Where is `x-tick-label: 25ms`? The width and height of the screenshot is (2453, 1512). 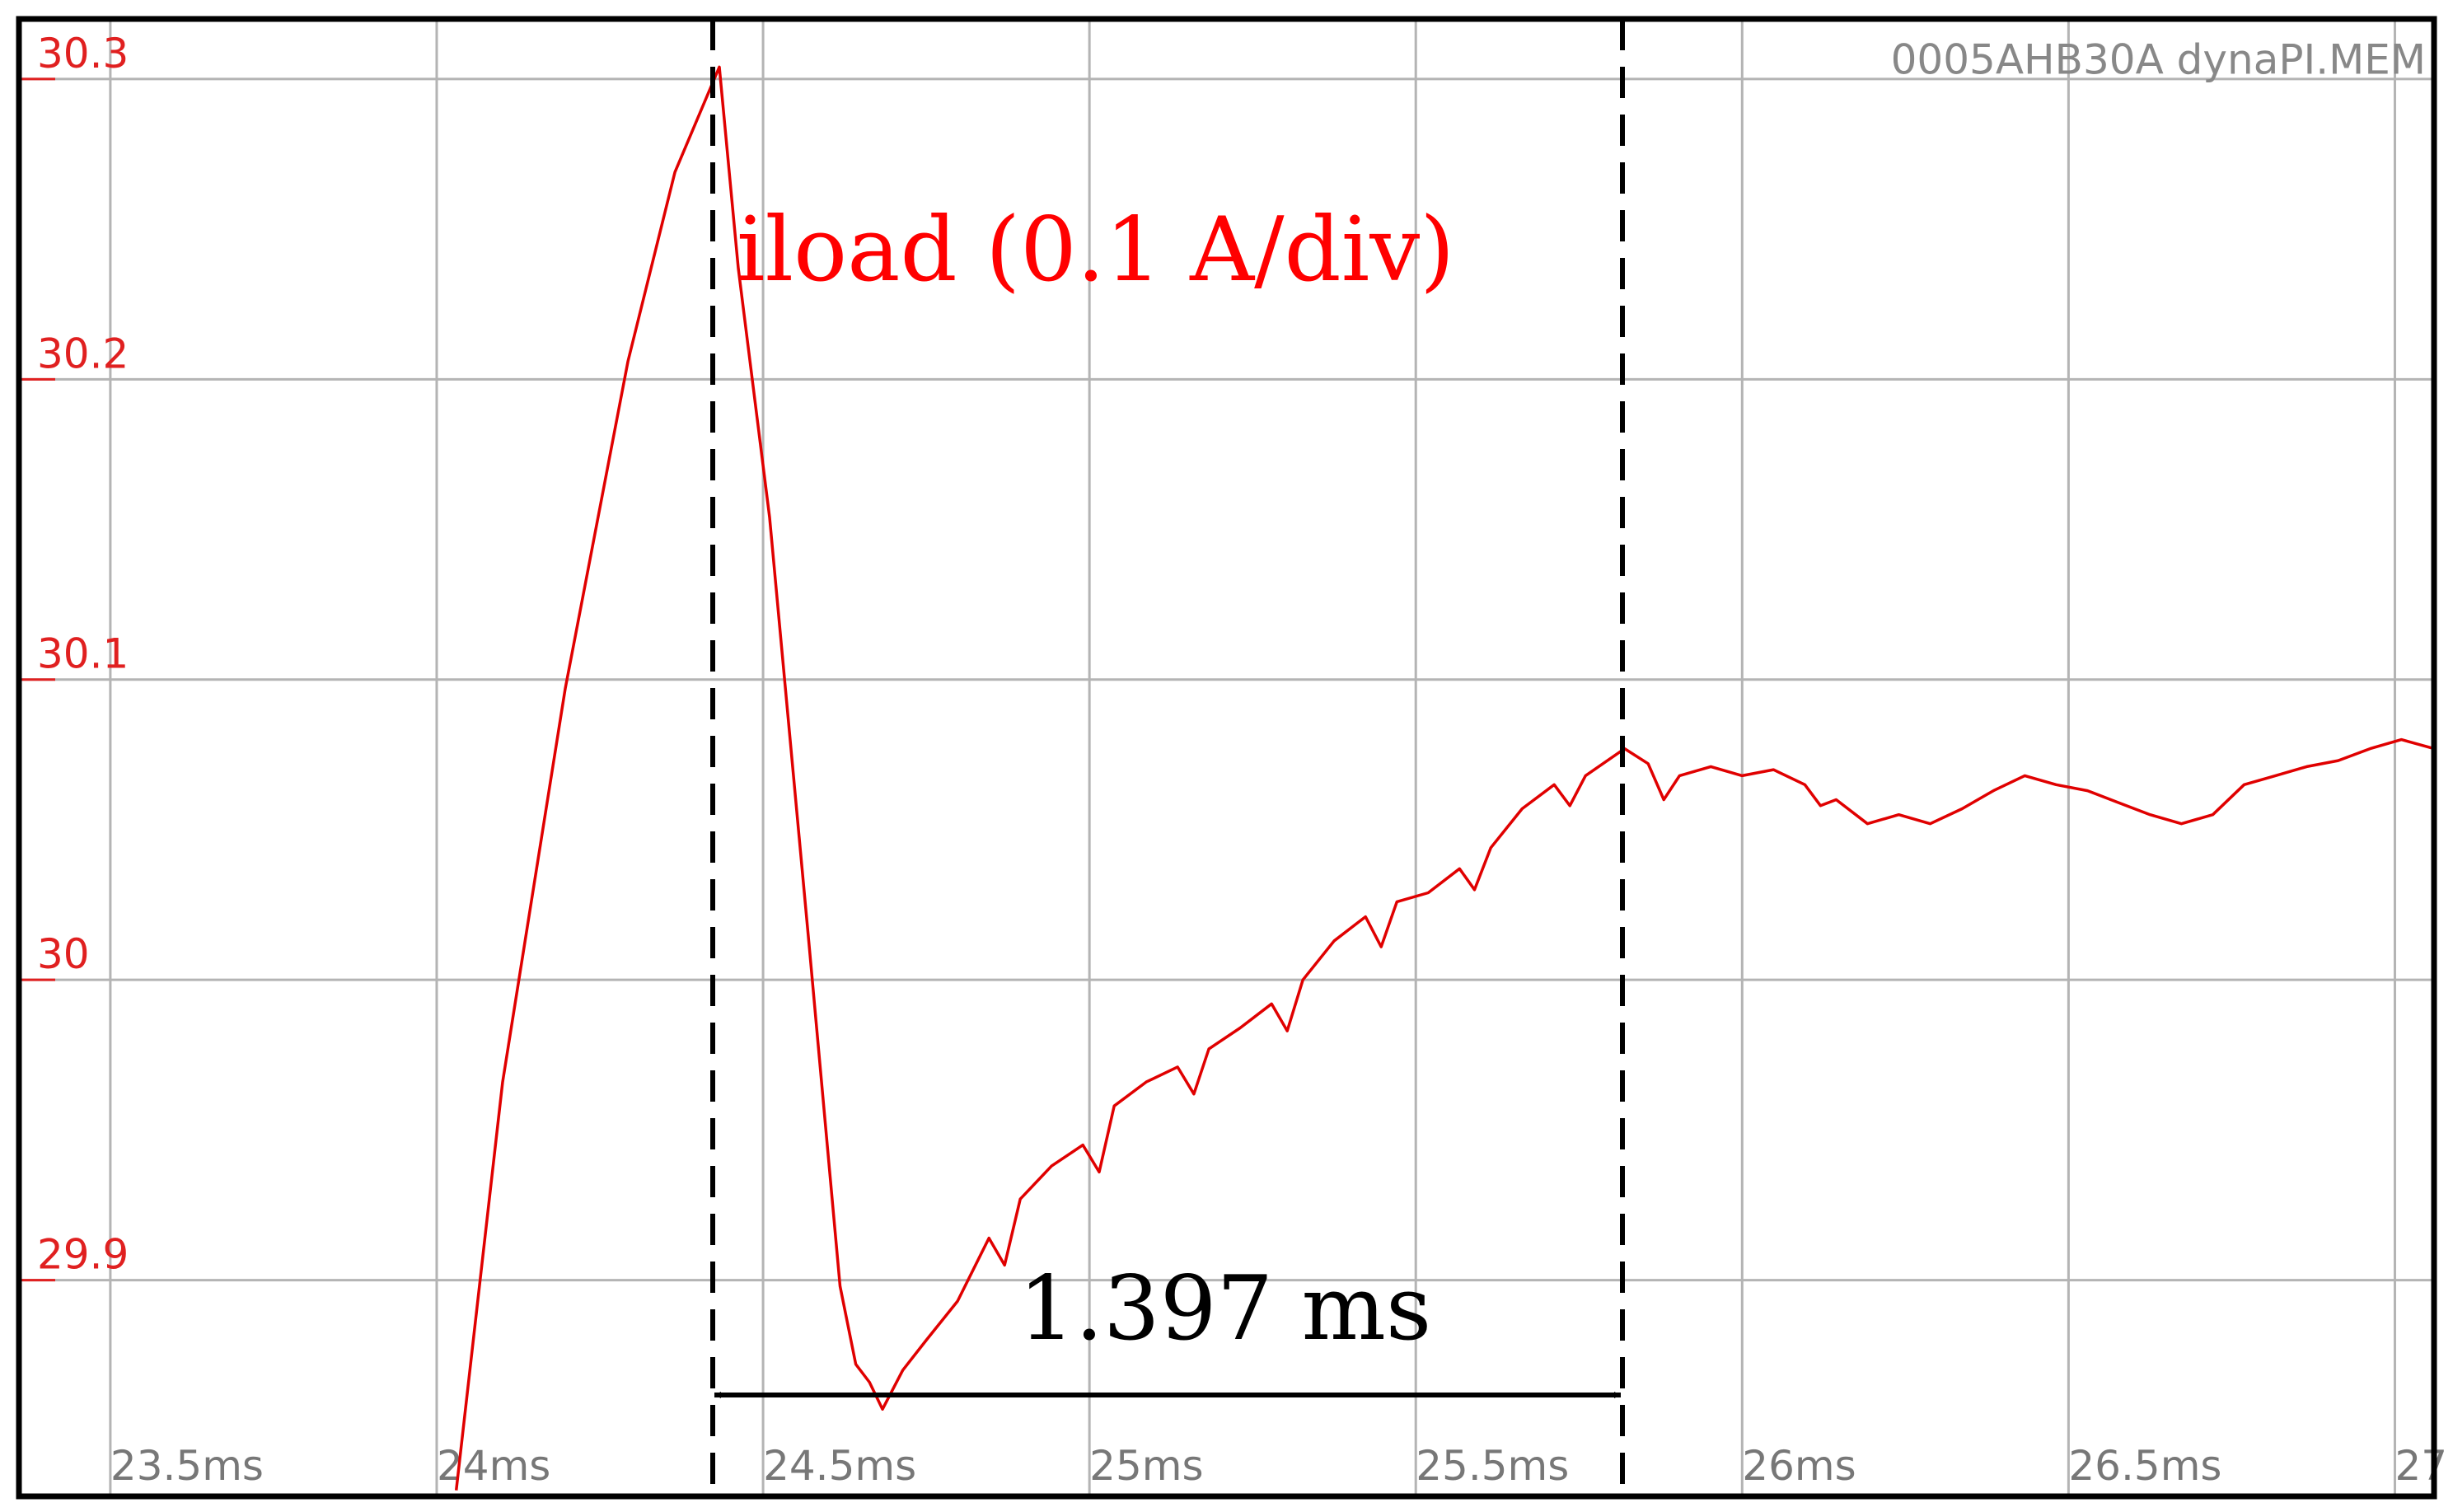
x-tick-label: 25ms is located at coordinates (1146, 1466).